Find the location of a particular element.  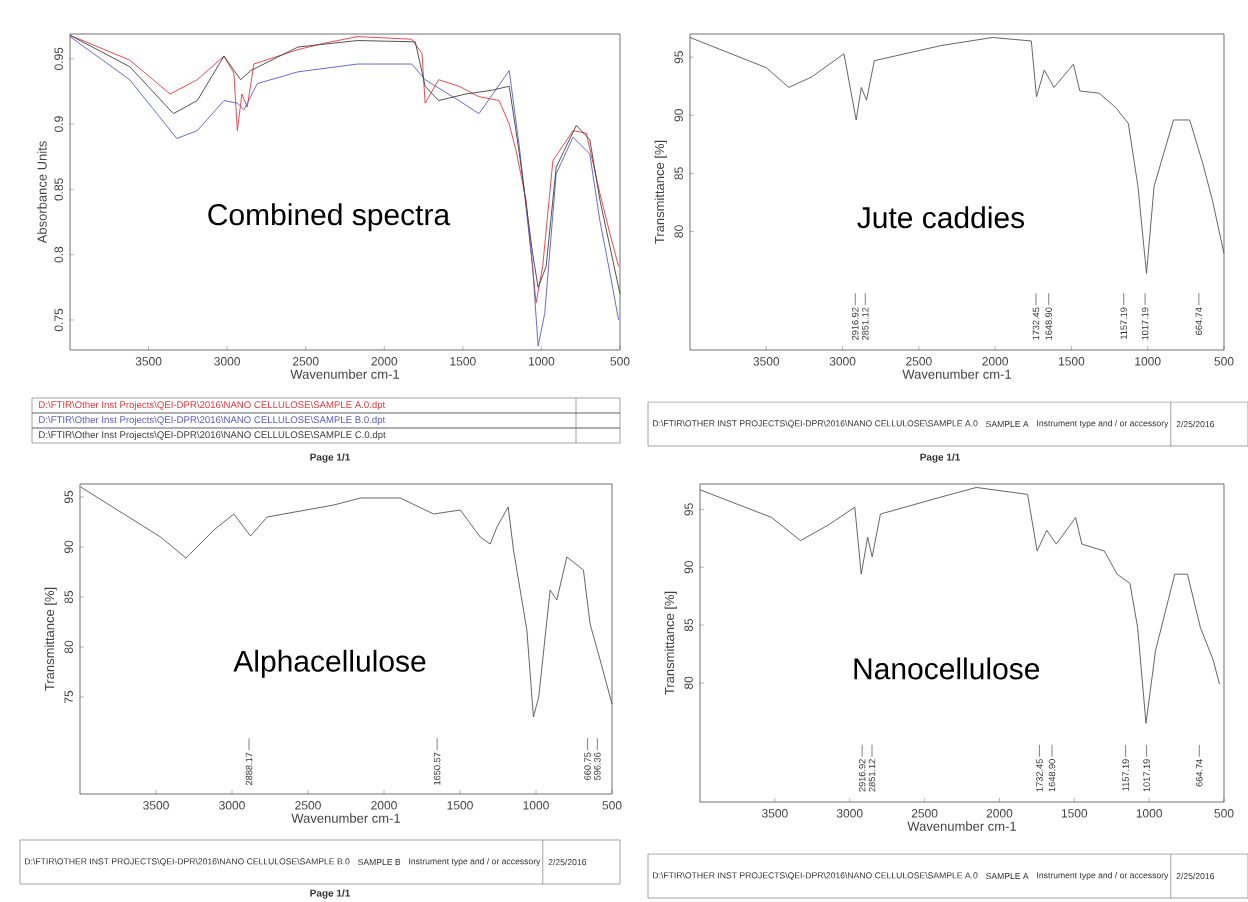

text: Combined spectra is located at coordinates (329, 217).